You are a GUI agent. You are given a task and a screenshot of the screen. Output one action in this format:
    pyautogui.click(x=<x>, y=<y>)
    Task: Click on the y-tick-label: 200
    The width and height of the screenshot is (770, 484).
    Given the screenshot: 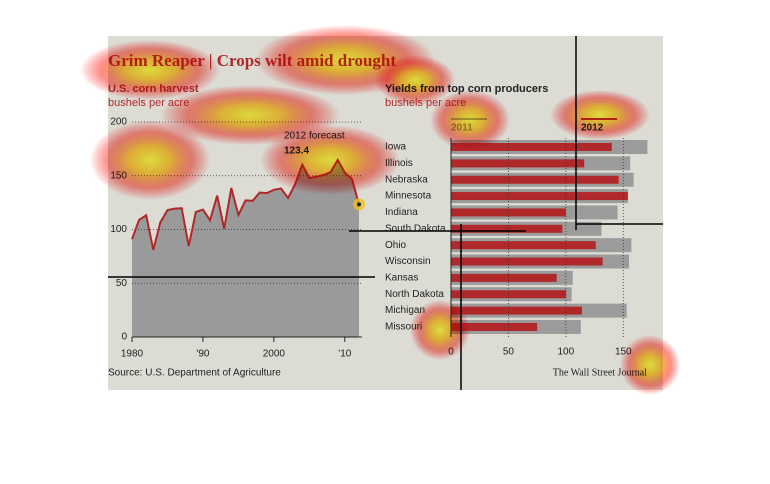 What is the action you would take?
    pyautogui.click(x=118, y=122)
    